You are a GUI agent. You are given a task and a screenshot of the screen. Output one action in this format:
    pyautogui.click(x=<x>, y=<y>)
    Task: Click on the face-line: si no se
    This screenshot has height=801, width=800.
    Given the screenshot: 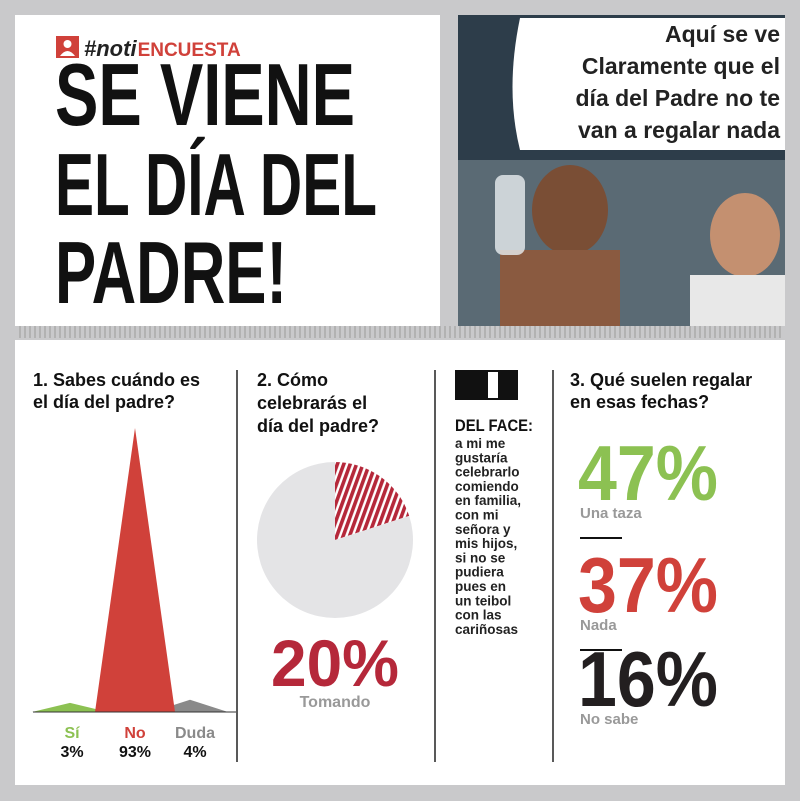 What is the action you would take?
    pyautogui.click(x=480, y=557)
    